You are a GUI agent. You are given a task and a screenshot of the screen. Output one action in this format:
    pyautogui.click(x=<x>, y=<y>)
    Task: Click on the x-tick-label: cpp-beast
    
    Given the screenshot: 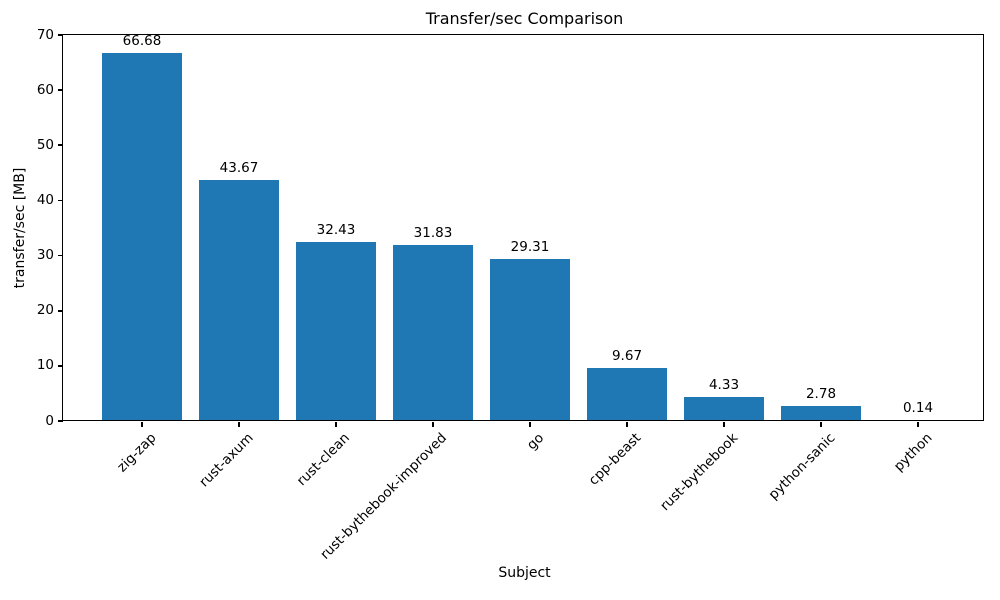 What is the action you would take?
    pyautogui.click(x=615, y=459)
    